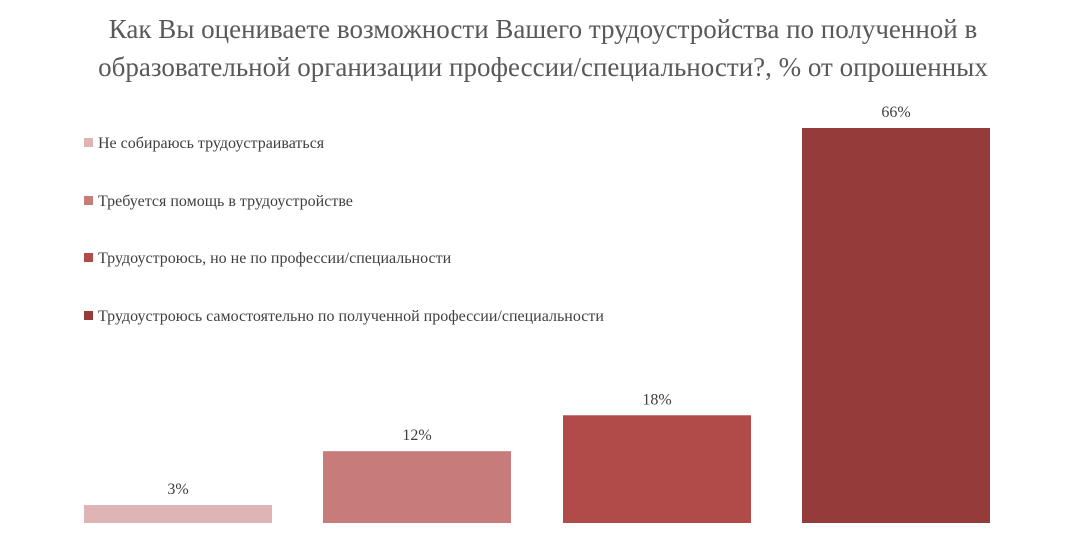  I want to click on legend-item-2: Требуется помощь в трудоустройстве, so click(218, 201).